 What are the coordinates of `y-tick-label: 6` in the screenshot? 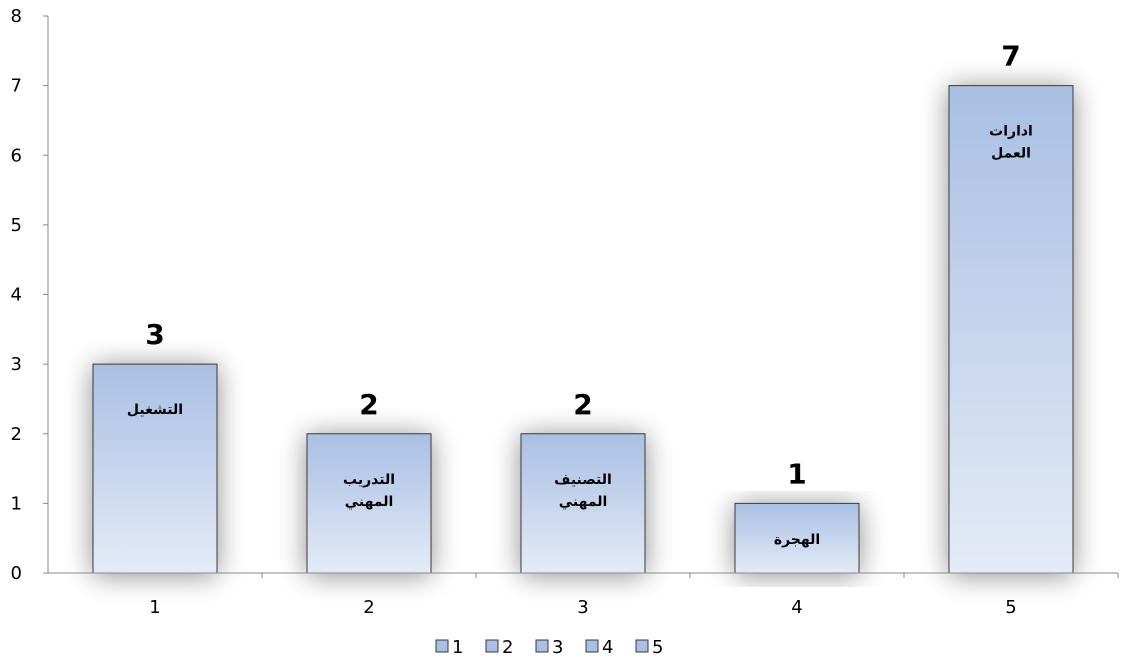 It's located at (16, 155).